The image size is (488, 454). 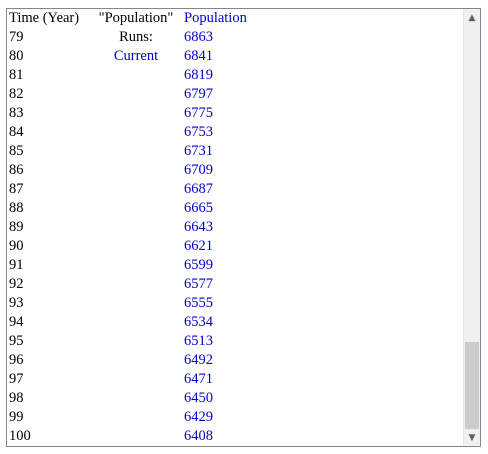 What do you see at coordinates (198, 303) in the screenshot?
I see `population-cell: 6555` at bounding box center [198, 303].